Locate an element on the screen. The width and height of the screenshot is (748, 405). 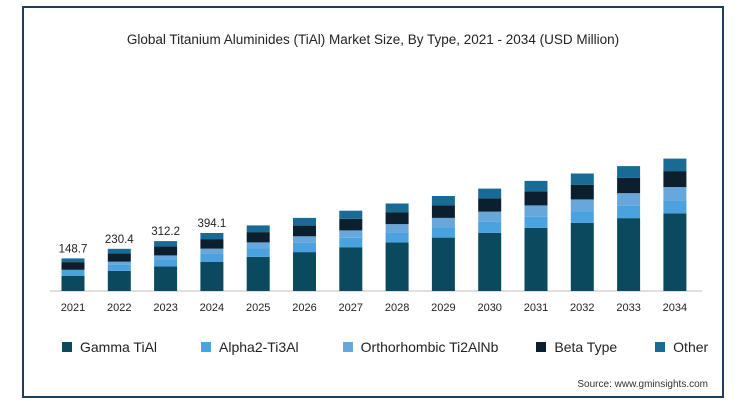
data-label-2021: 148.7 is located at coordinates (73, 249).